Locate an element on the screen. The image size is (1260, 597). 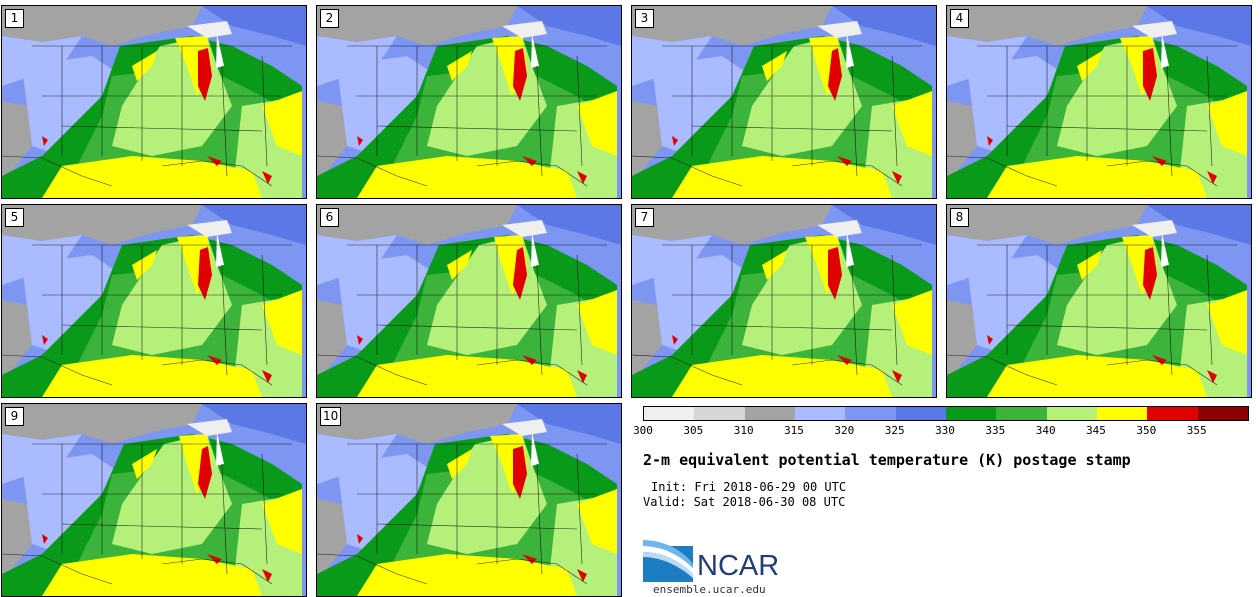
valid-time: Valid: Sat 2018-06-30 08 UTC is located at coordinates (744, 502).